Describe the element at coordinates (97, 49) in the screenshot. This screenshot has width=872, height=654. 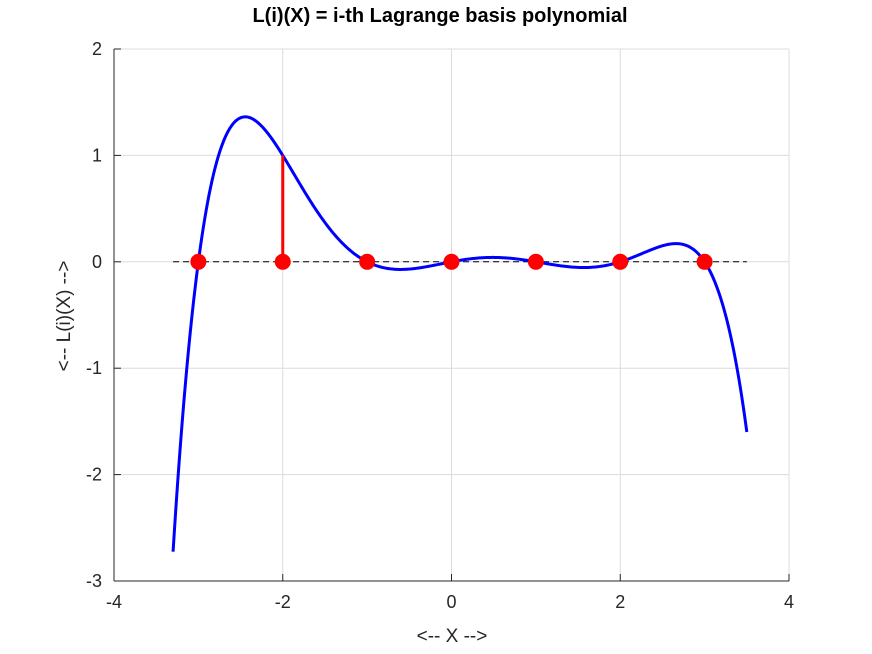
I see `y-tick-label: 2` at that location.